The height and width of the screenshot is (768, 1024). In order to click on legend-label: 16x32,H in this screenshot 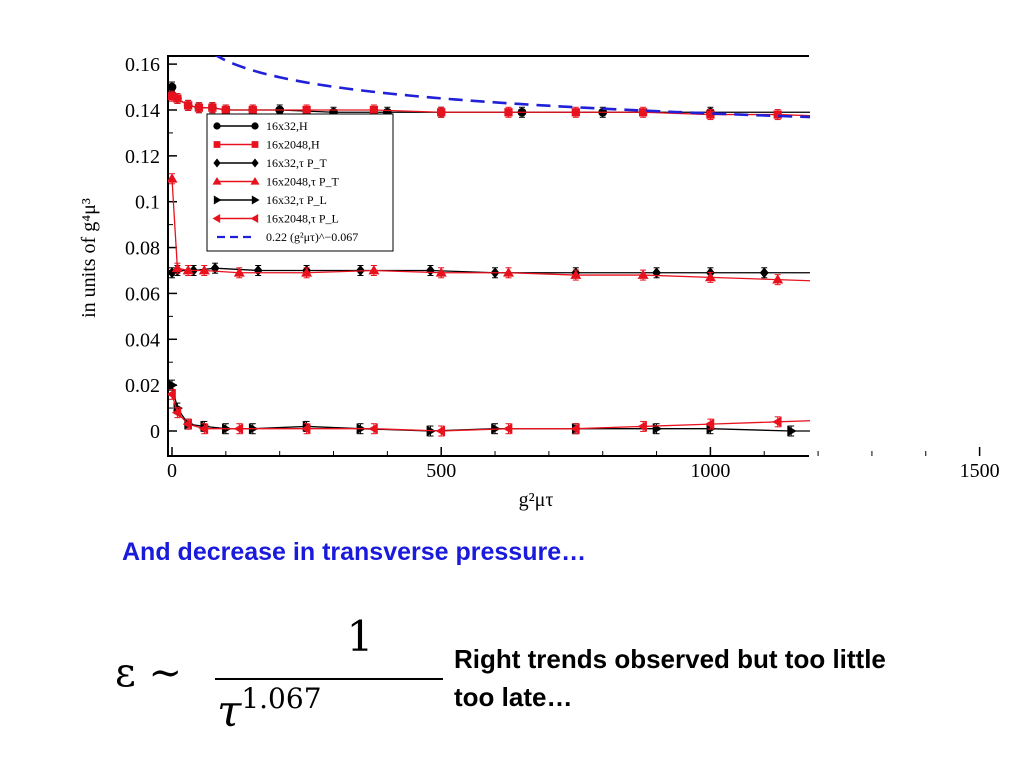, I will do `click(287, 126)`.